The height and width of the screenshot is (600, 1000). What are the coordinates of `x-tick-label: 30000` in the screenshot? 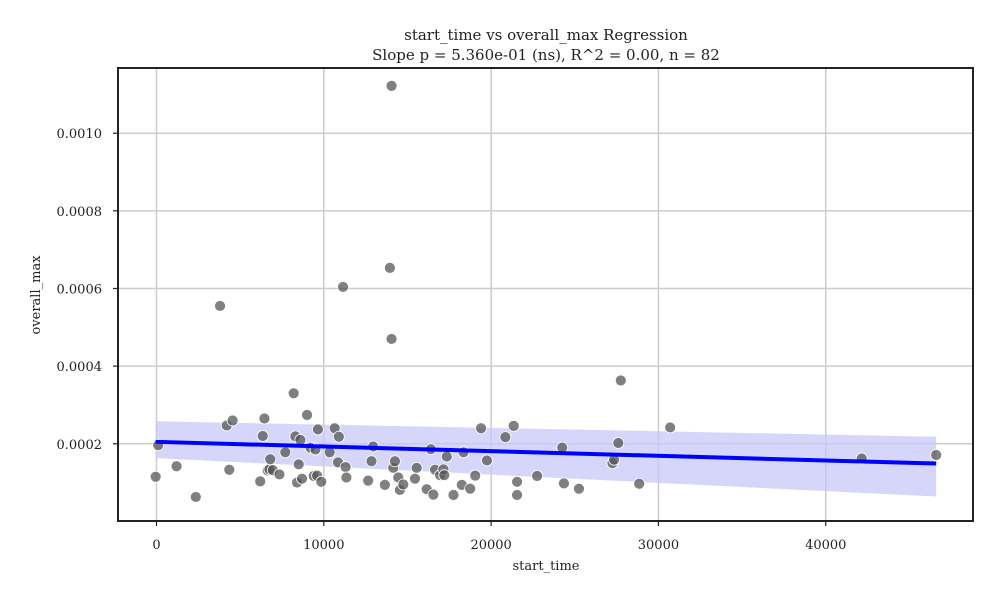 It's located at (658, 545).